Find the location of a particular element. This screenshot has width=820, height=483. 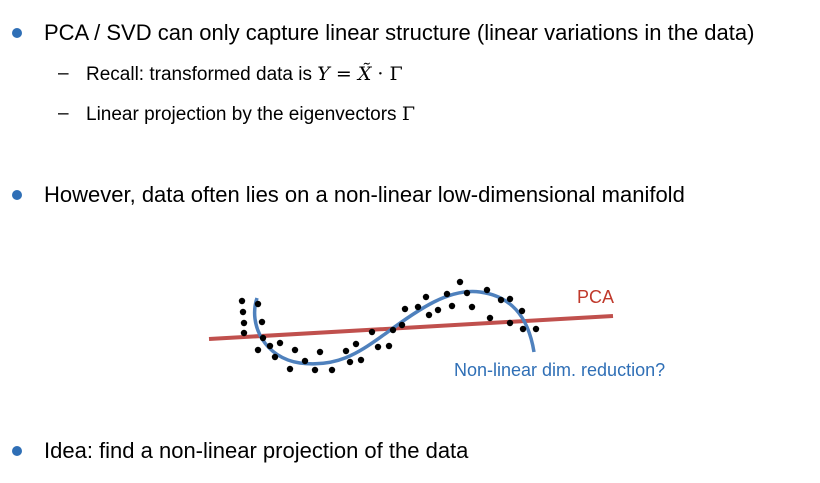

math-x-tilde: X̃ is located at coordinates (364, 74).